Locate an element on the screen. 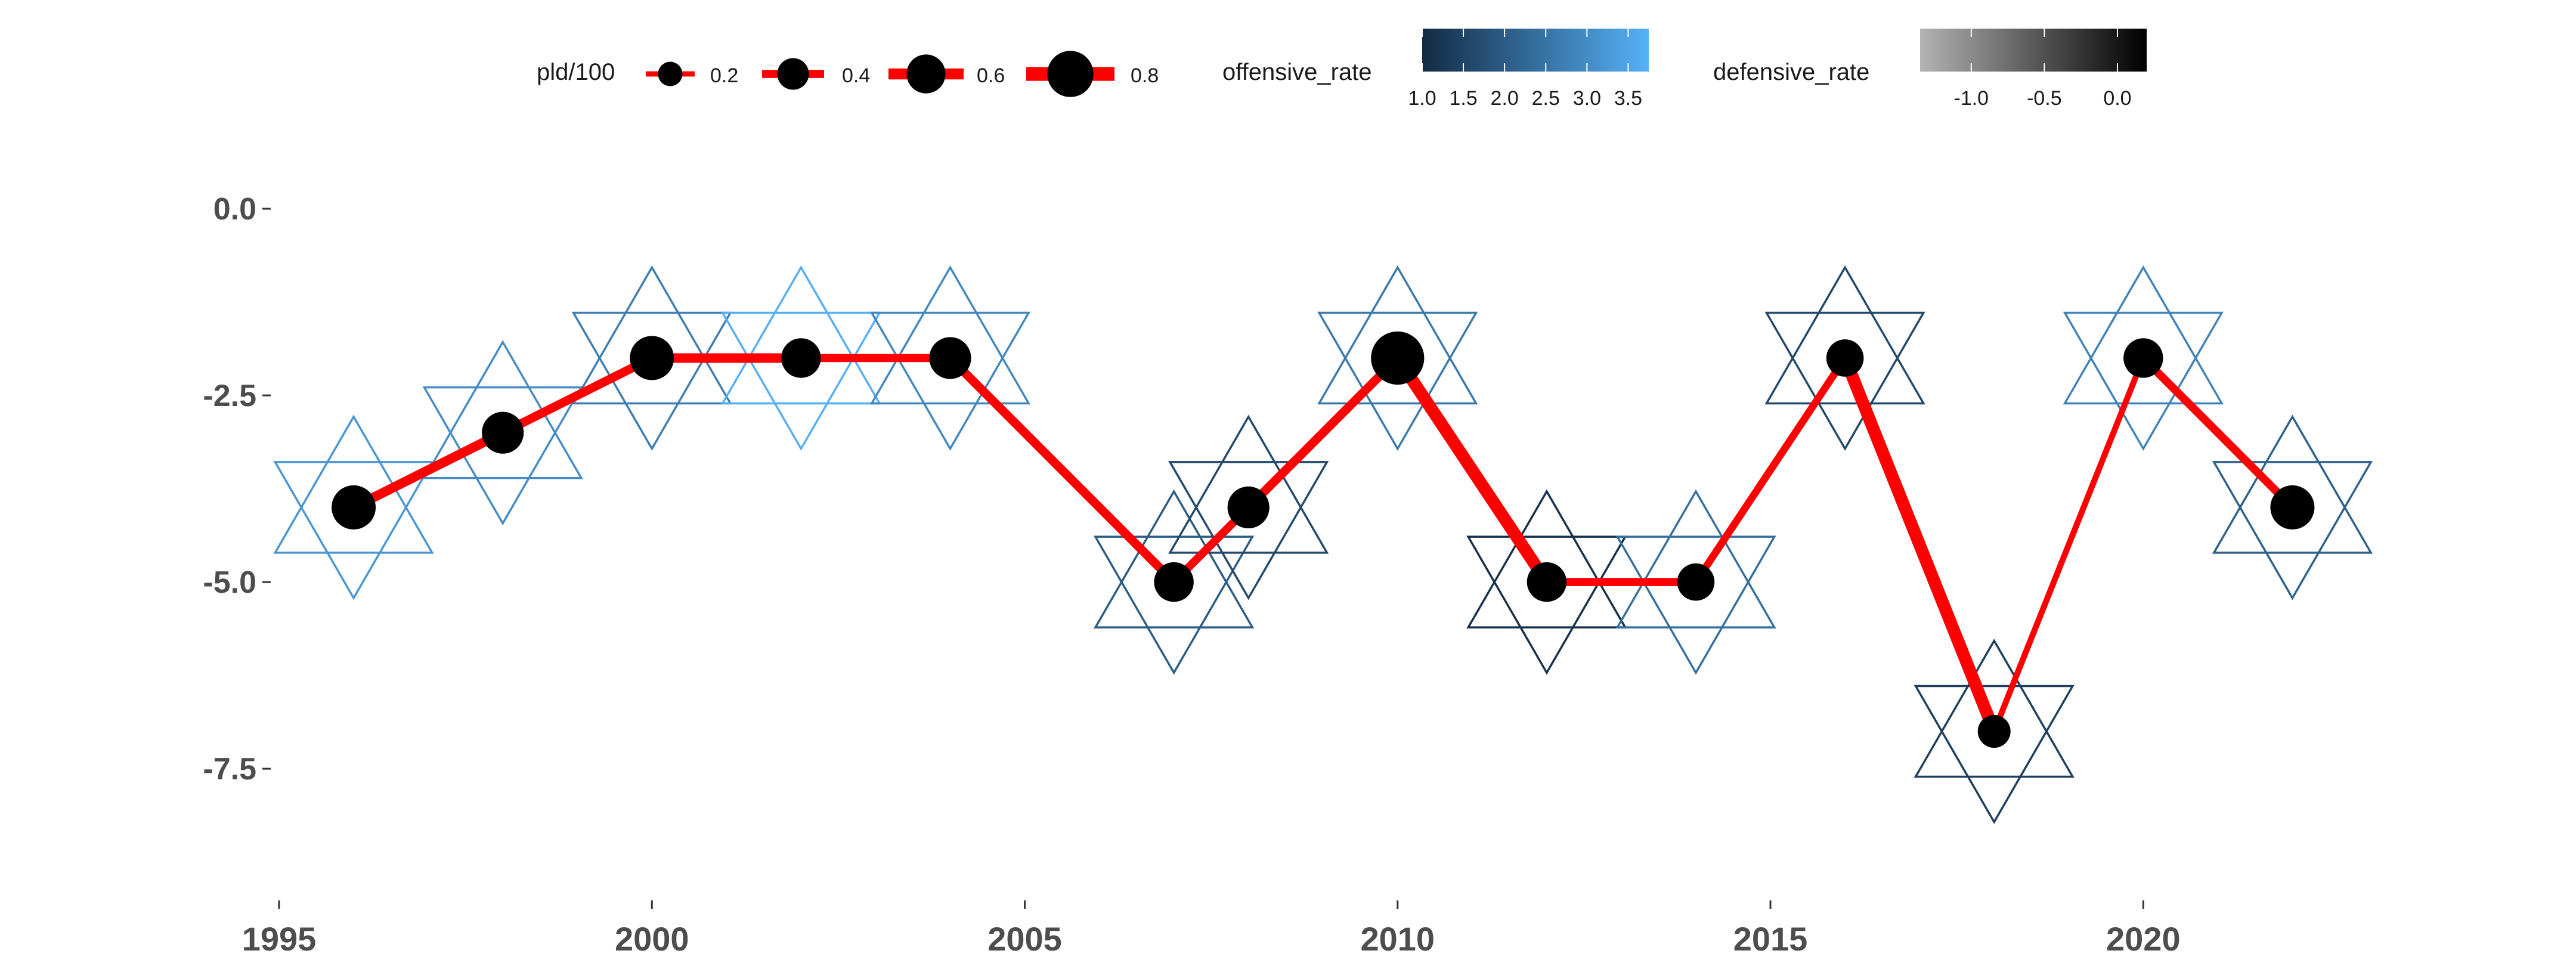 The image size is (2576, 966). x-tick-label: 2005 is located at coordinates (1024, 939).